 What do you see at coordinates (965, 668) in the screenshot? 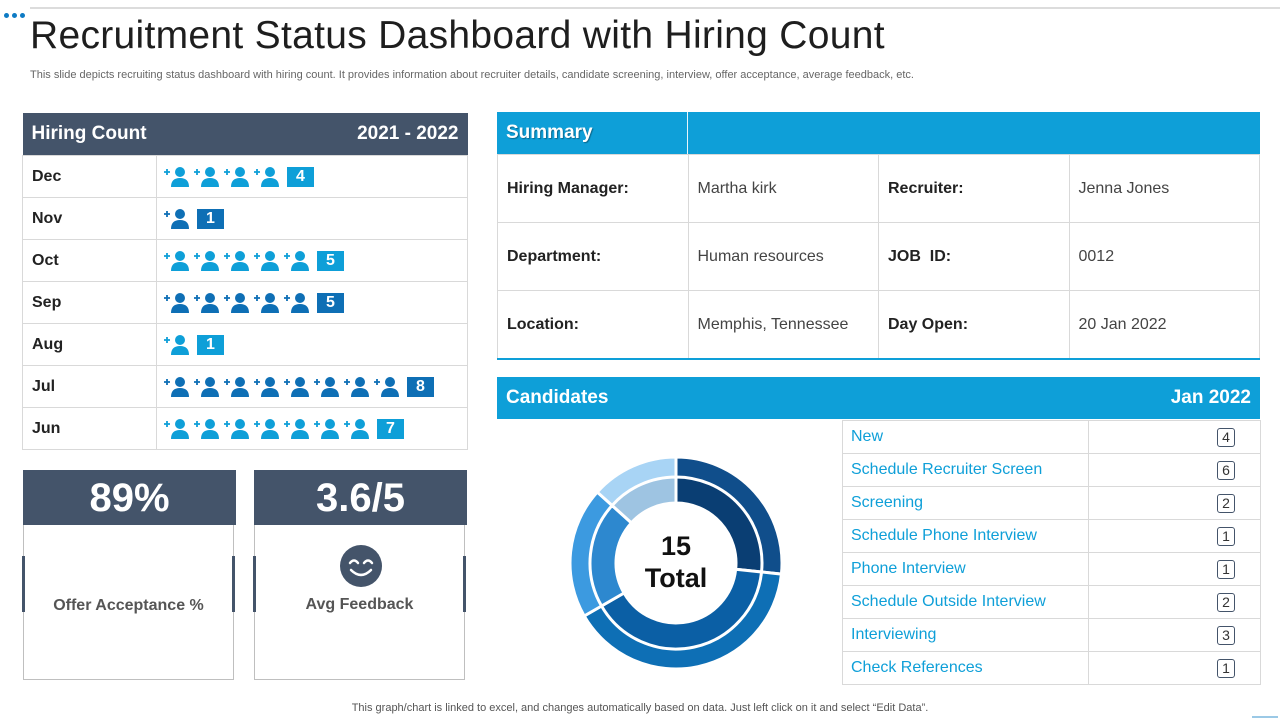
I see `candidate-stage-label: Check References` at bounding box center [965, 668].